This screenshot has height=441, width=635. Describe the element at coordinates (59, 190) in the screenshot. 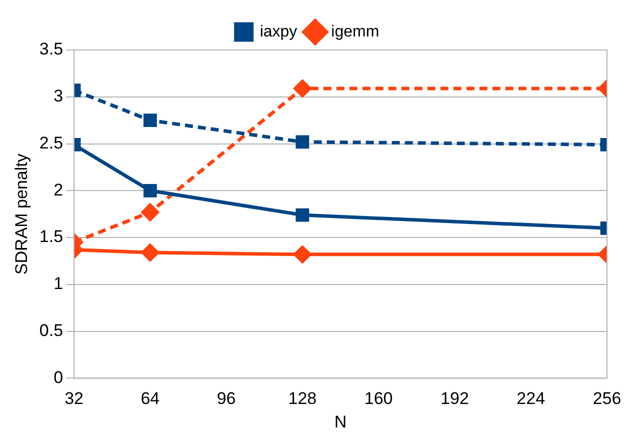

I see `y-tick-label: 2` at that location.